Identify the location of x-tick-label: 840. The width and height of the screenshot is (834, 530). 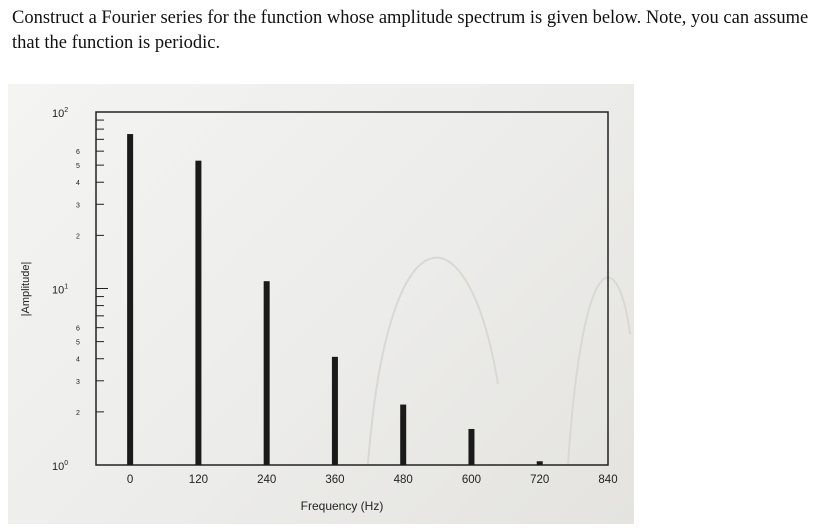
(607, 480).